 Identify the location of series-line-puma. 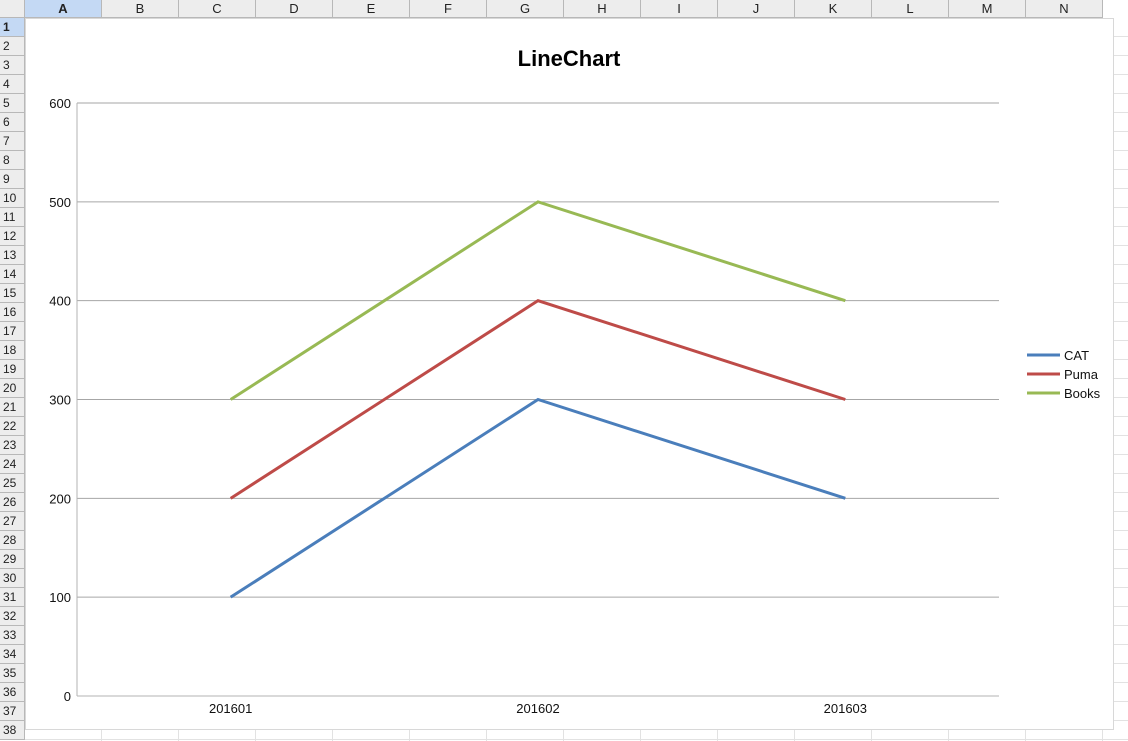
(537, 399).